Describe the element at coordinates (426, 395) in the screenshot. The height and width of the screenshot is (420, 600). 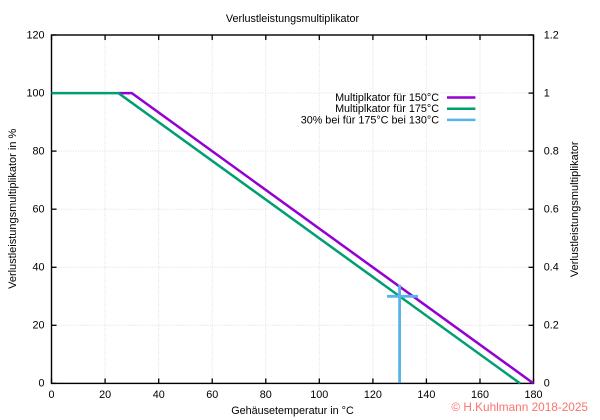
I see `svg-text: 140` at that location.